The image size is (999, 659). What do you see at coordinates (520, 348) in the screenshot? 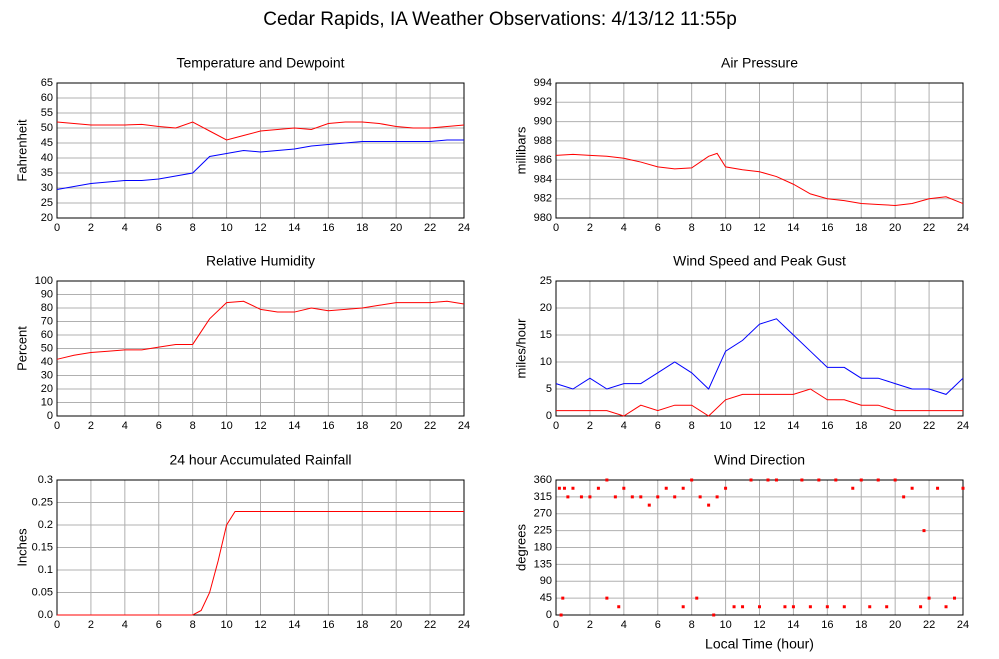
I see `y-axis-label: miles/hour` at bounding box center [520, 348].